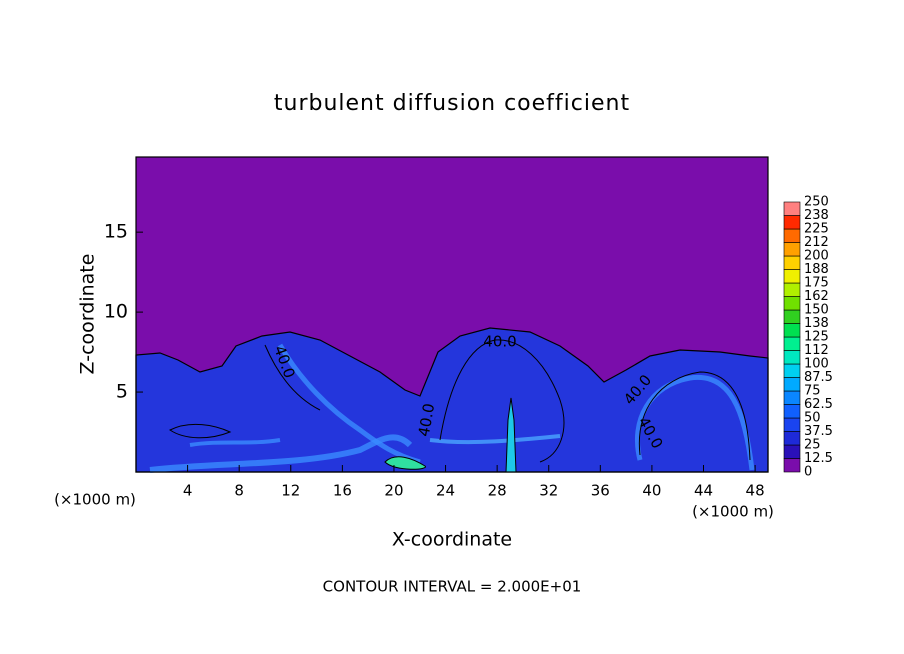  What do you see at coordinates (816, 296) in the screenshot?
I see `colorbar-label: 162` at bounding box center [816, 296].